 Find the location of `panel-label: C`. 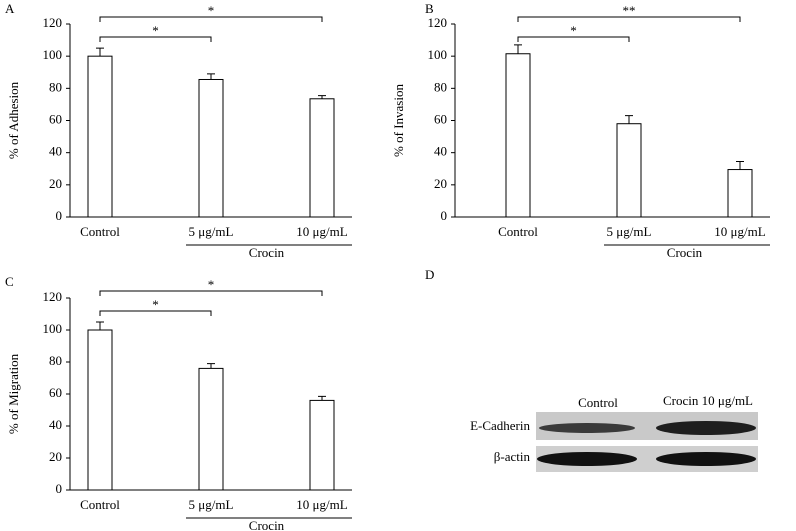

panel-label: C is located at coordinates (9, 281).